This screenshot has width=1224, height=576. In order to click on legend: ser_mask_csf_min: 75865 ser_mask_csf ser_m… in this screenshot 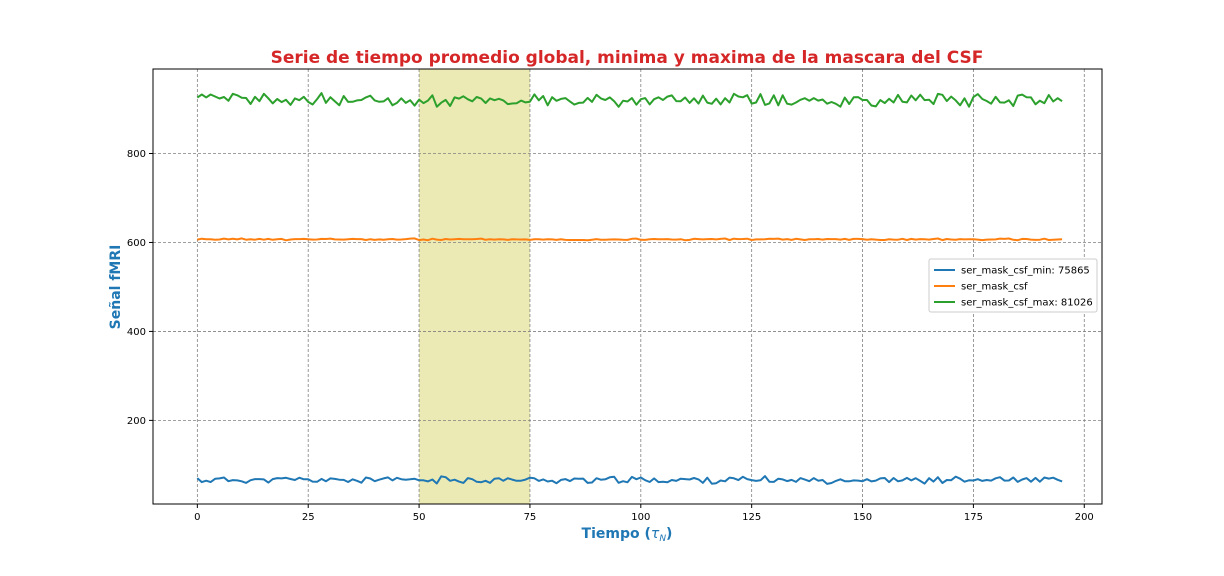, I will do `click(1013, 285)`.